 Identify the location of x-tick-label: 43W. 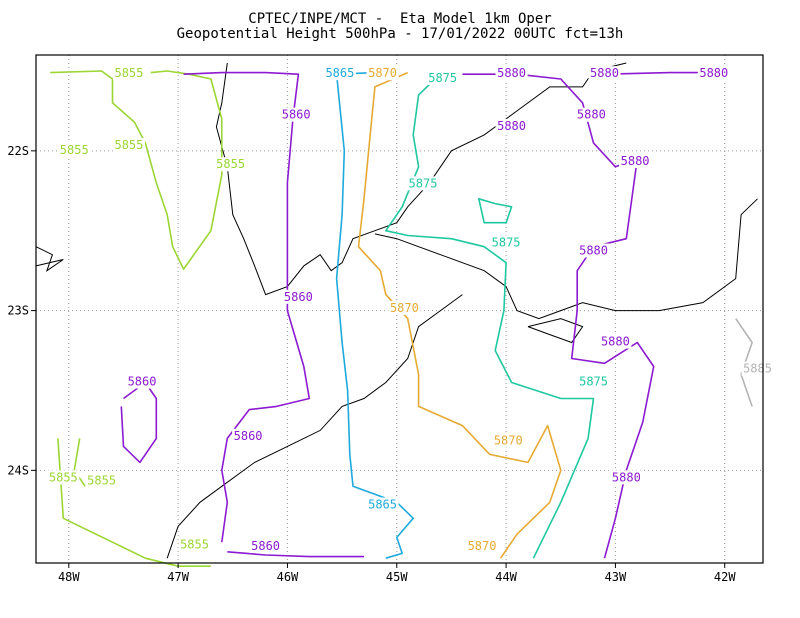
(616, 577).